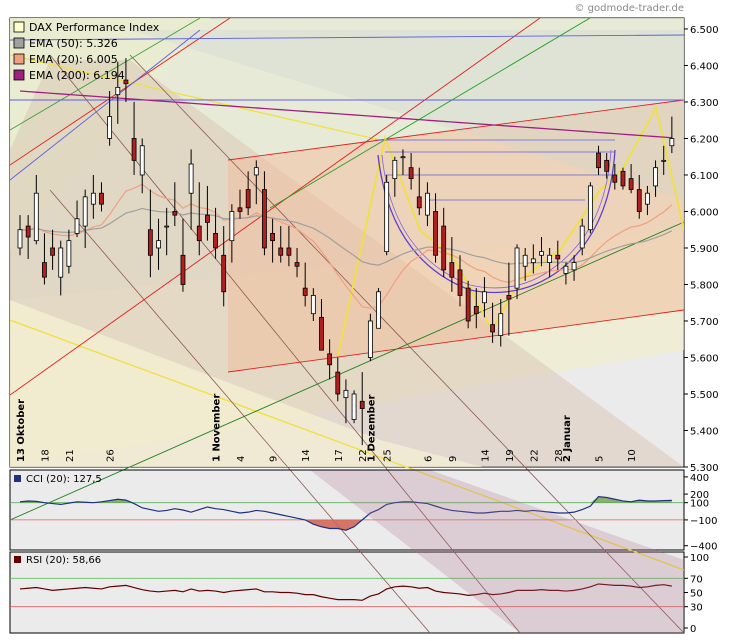 The image size is (730, 641). I want to click on price-tick-label: 6.400, so click(704, 66).